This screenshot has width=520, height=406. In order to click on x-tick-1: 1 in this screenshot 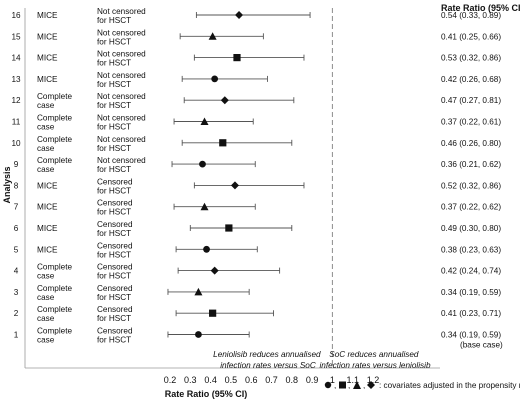, I will do `click(332, 380)`.